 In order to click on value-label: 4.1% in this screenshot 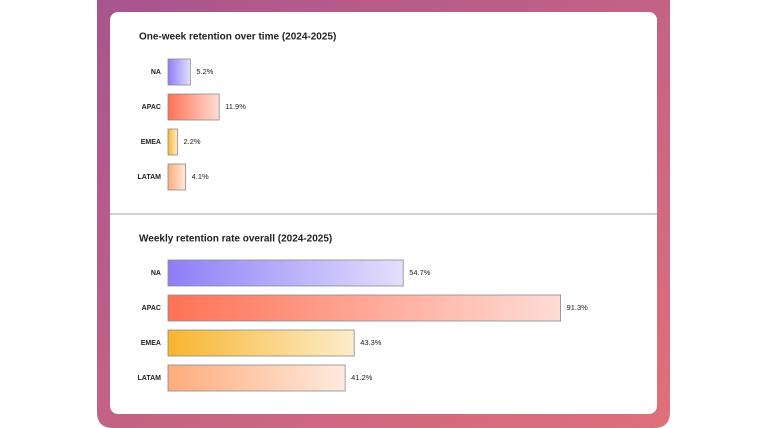, I will do `click(200, 176)`.